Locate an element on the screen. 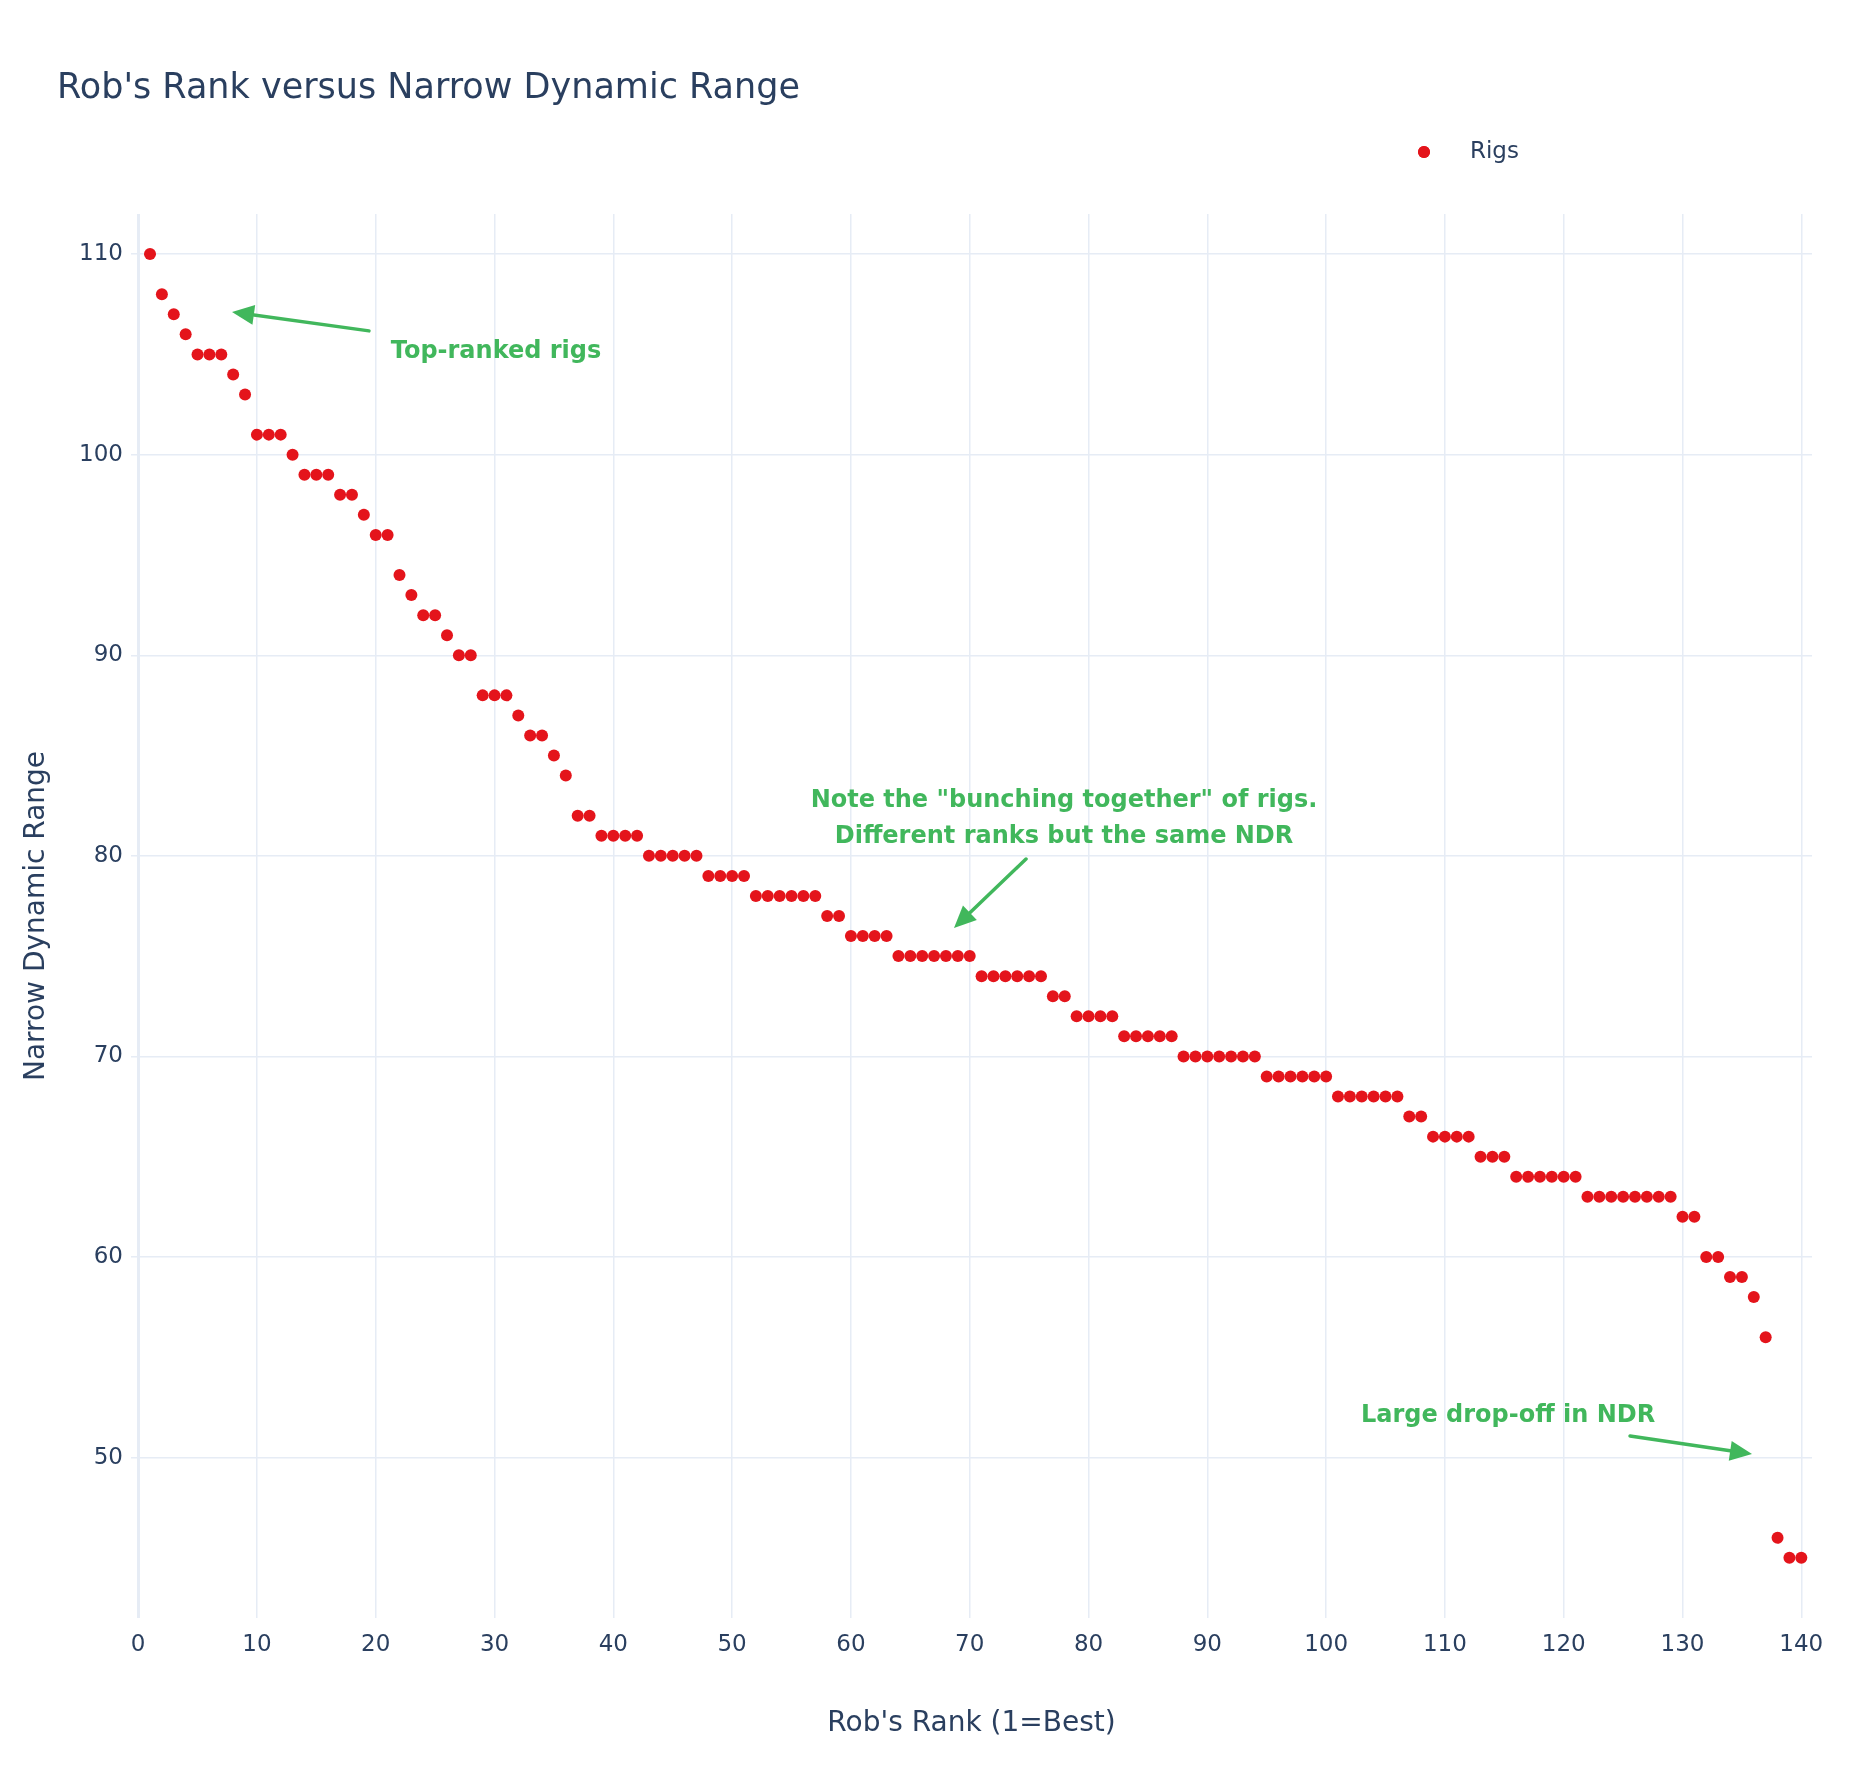 This screenshot has height=1775, width=1866. x-tick-label: 130 is located at coordinates (1682, 1642).